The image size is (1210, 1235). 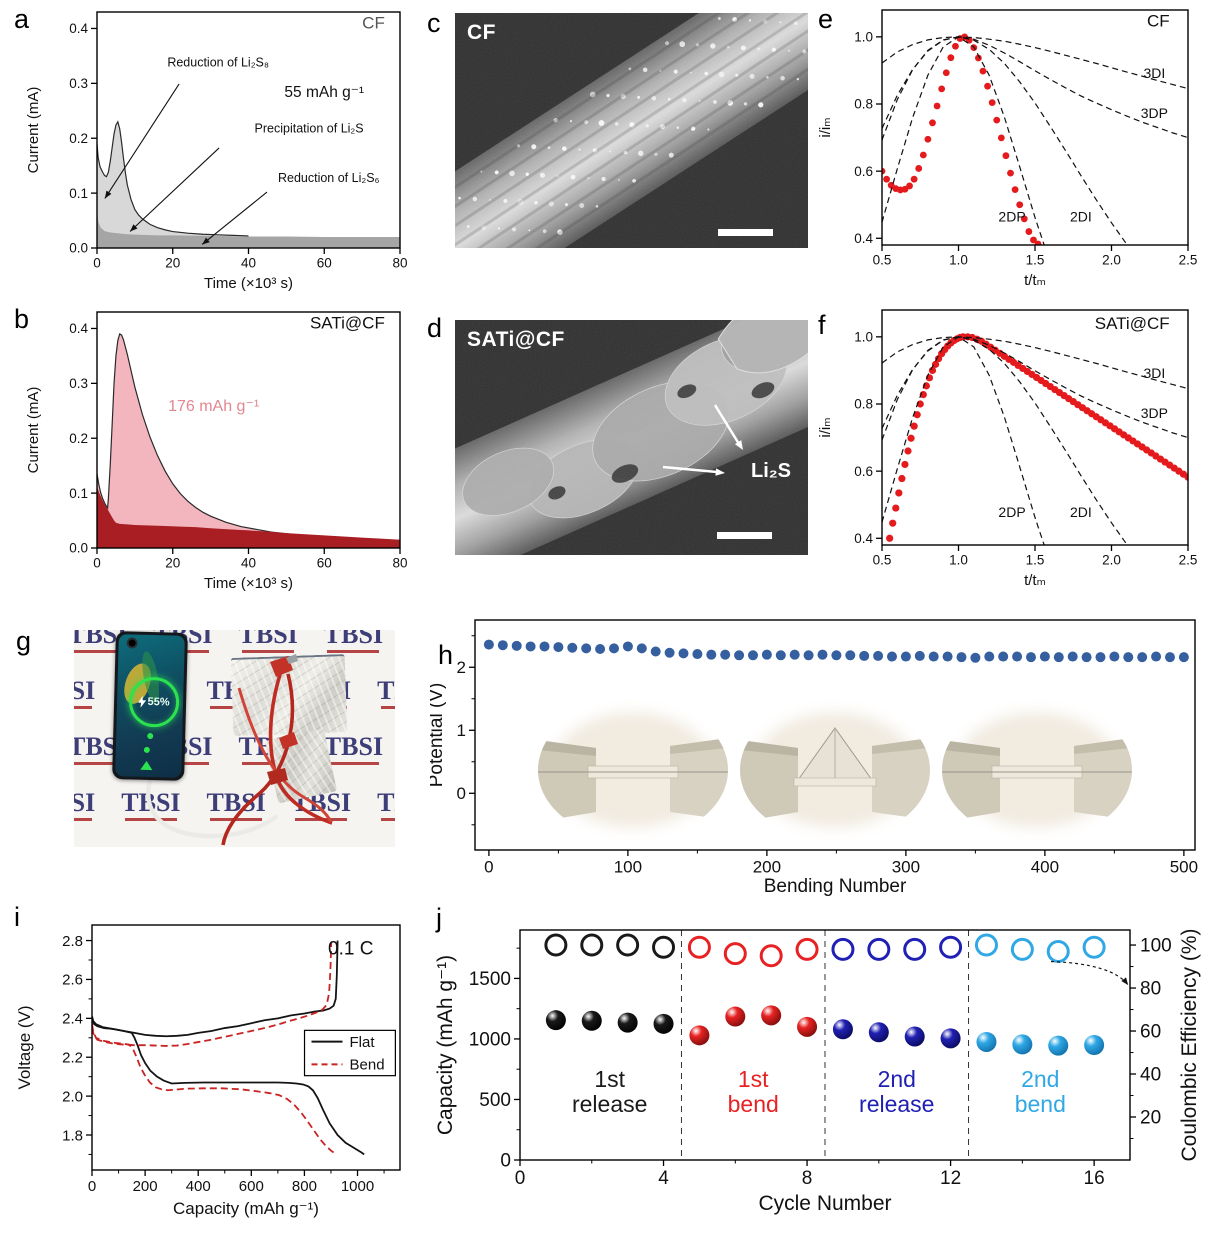 What do you see at coordinates (1011, 512) in the screenshot?
I see `annotation-text: 2DP` at bounding box center [1011, 512].